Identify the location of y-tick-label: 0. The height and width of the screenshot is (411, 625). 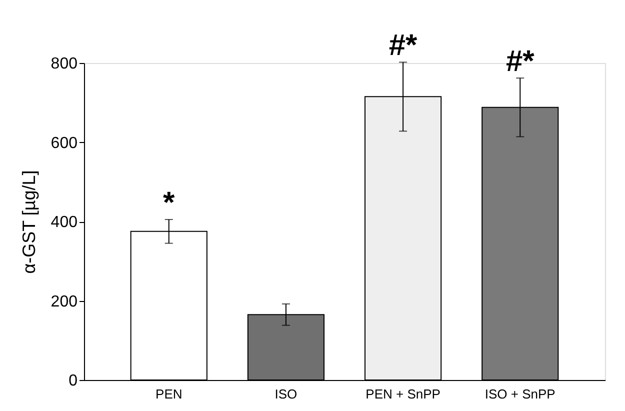
(73, 381).